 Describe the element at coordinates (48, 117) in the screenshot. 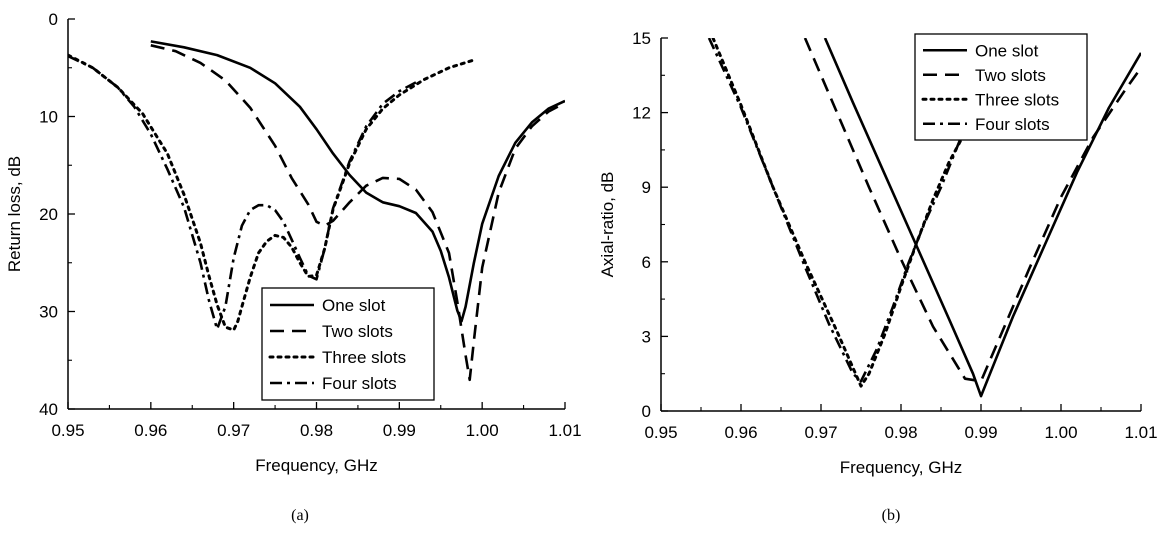

I see `y-tick-label: 10` at that location.